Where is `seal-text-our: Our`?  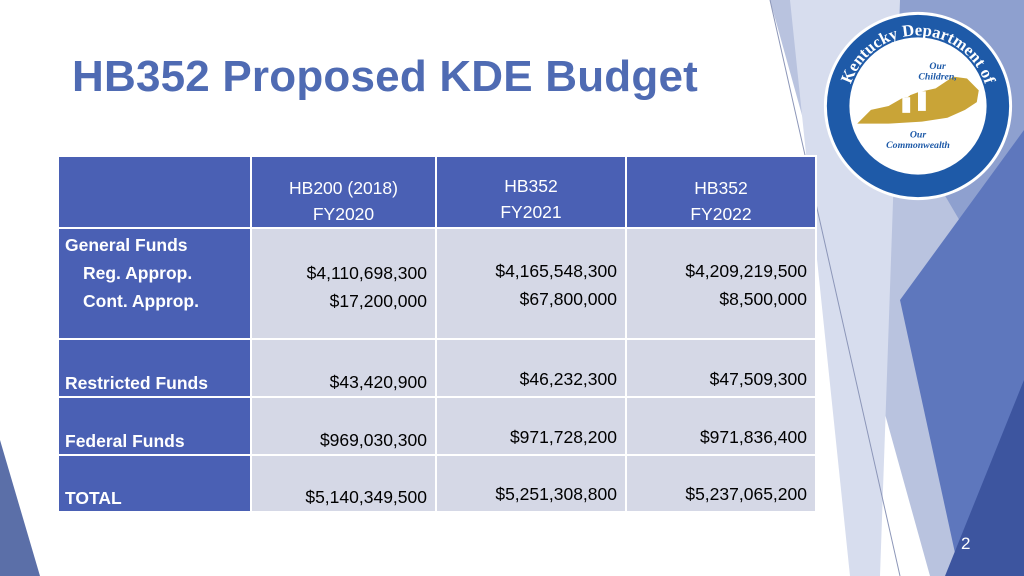
seal-text-our: Our is located at coordinates (937, 66).